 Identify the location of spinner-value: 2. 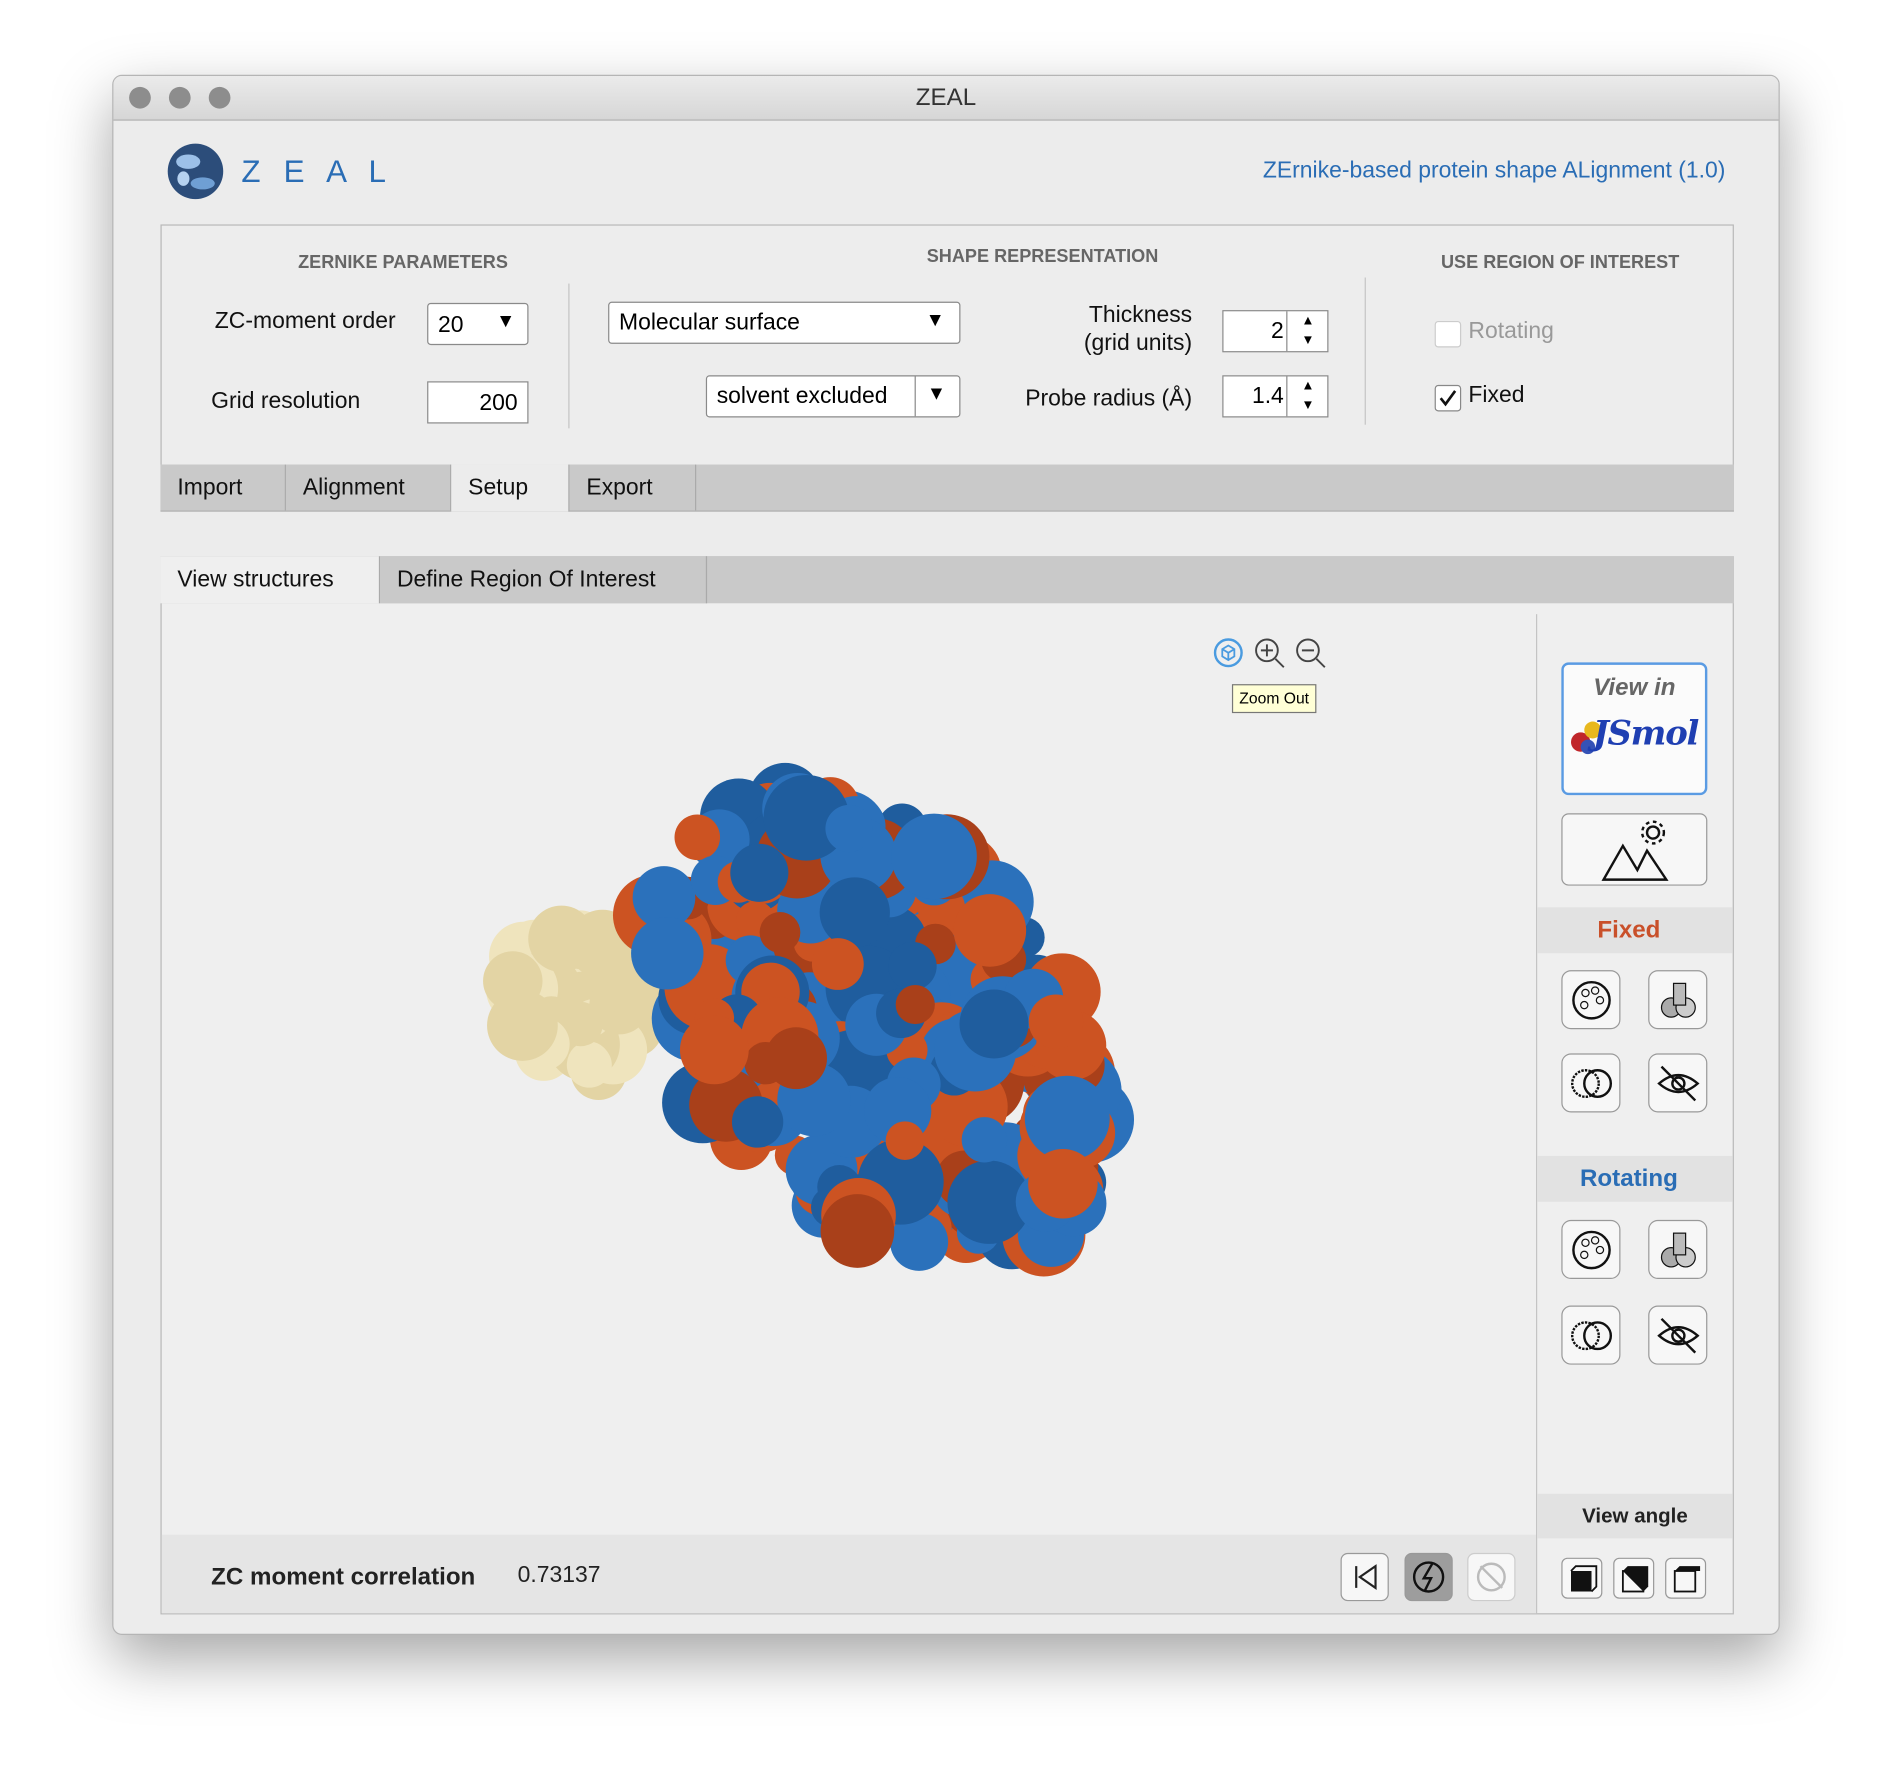
(1277, 331).